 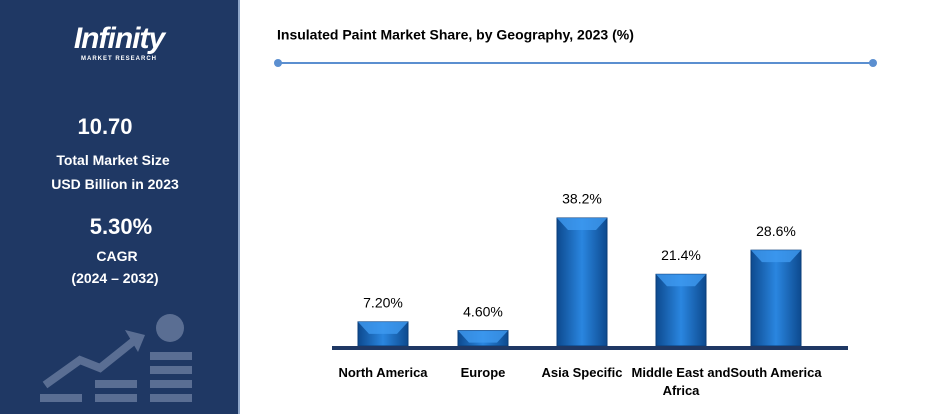 I want to click on value-label: 38.2%, so click(x=582, y=199).